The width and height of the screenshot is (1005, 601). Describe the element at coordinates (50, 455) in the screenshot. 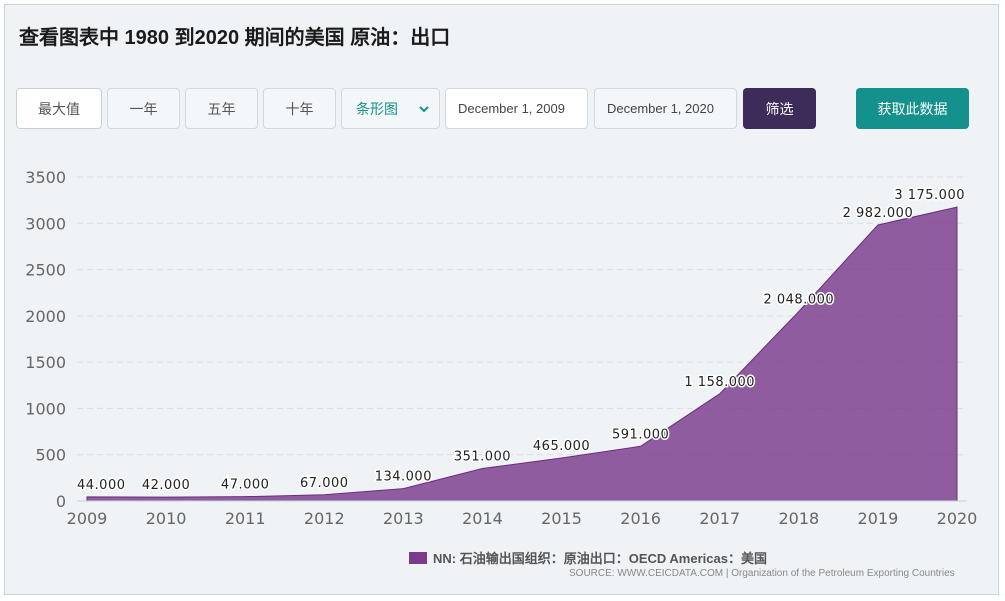

I see `y-tick-label: 500` at that location.